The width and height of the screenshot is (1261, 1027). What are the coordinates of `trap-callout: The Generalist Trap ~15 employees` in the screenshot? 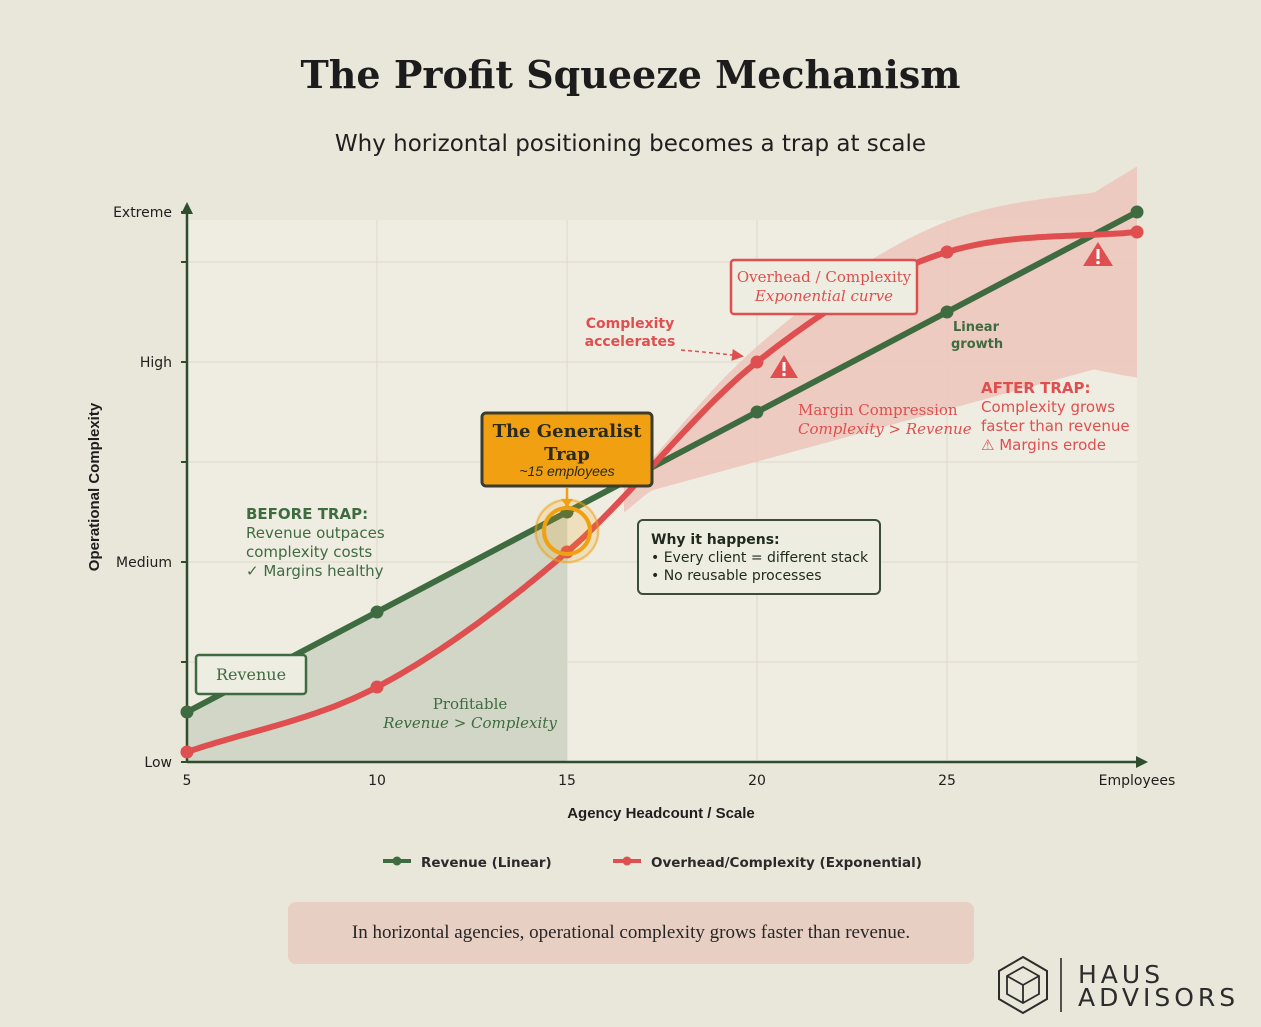 It's located at (567, 449).